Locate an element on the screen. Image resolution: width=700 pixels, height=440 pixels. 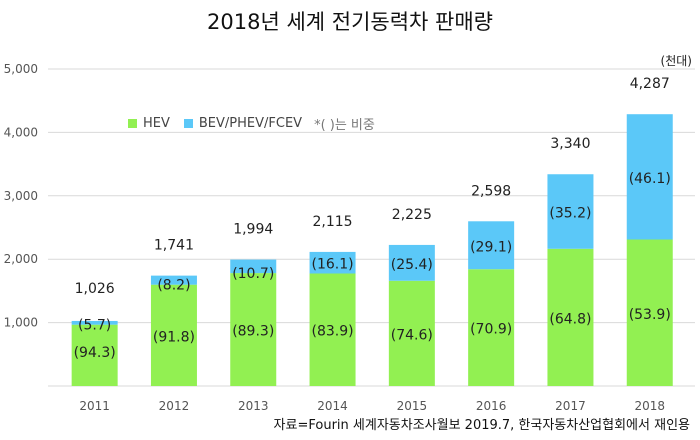
x-tick-label: 2012 is located at coordinates (174, 406).